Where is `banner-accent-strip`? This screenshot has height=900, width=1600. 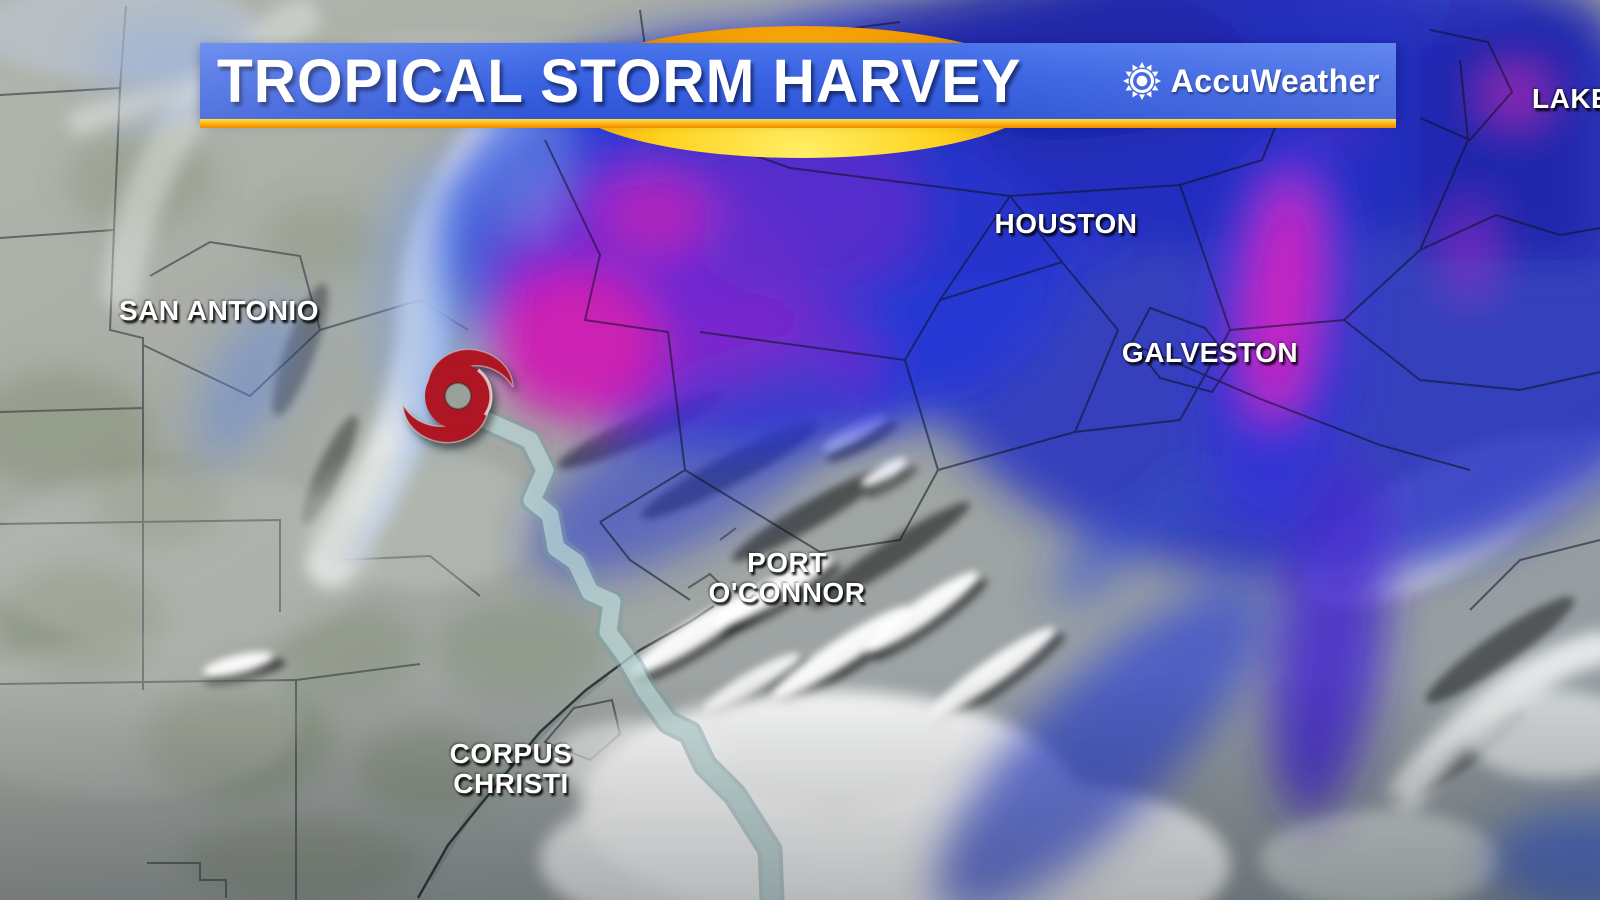
banner-accent-strip is located at coordinates (798, 123).